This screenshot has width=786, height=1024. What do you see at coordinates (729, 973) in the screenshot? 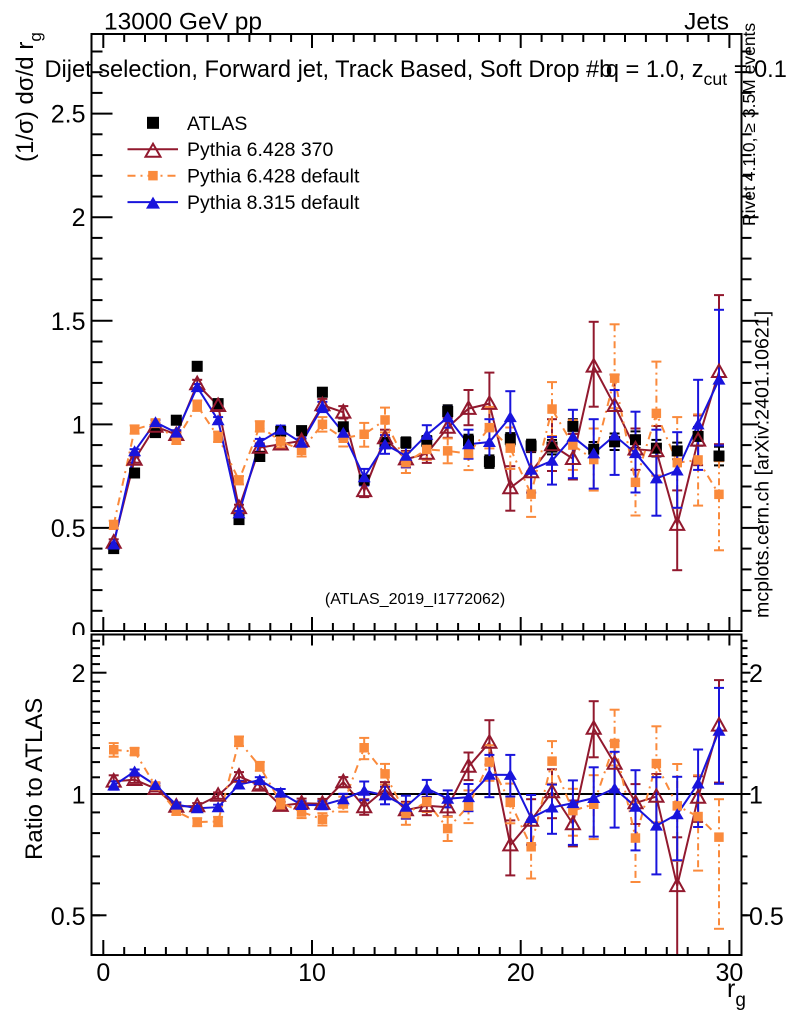
I see `svg-text: 30` at bounding box center [729, 973].